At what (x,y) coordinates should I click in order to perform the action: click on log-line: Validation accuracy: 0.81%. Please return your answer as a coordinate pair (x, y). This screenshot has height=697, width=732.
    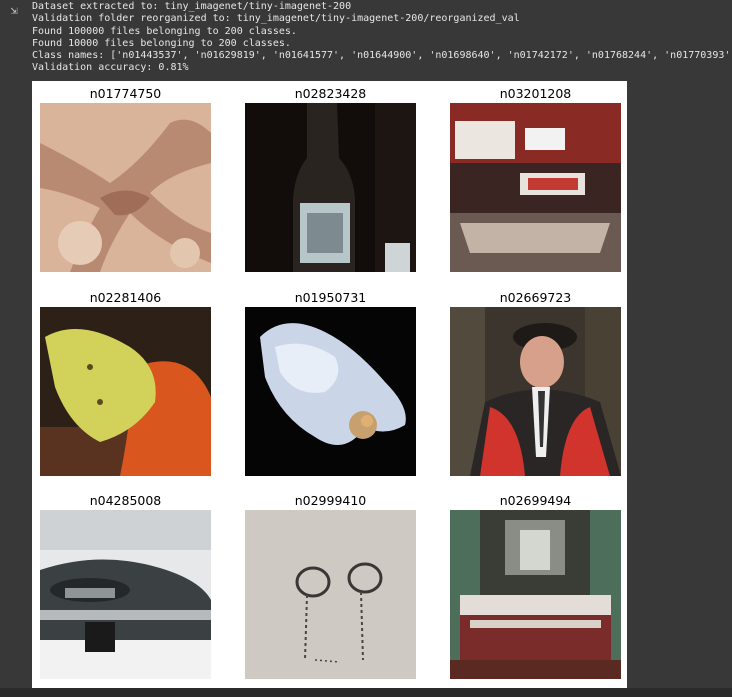
    Looking at the image, I should click on (110, 68).